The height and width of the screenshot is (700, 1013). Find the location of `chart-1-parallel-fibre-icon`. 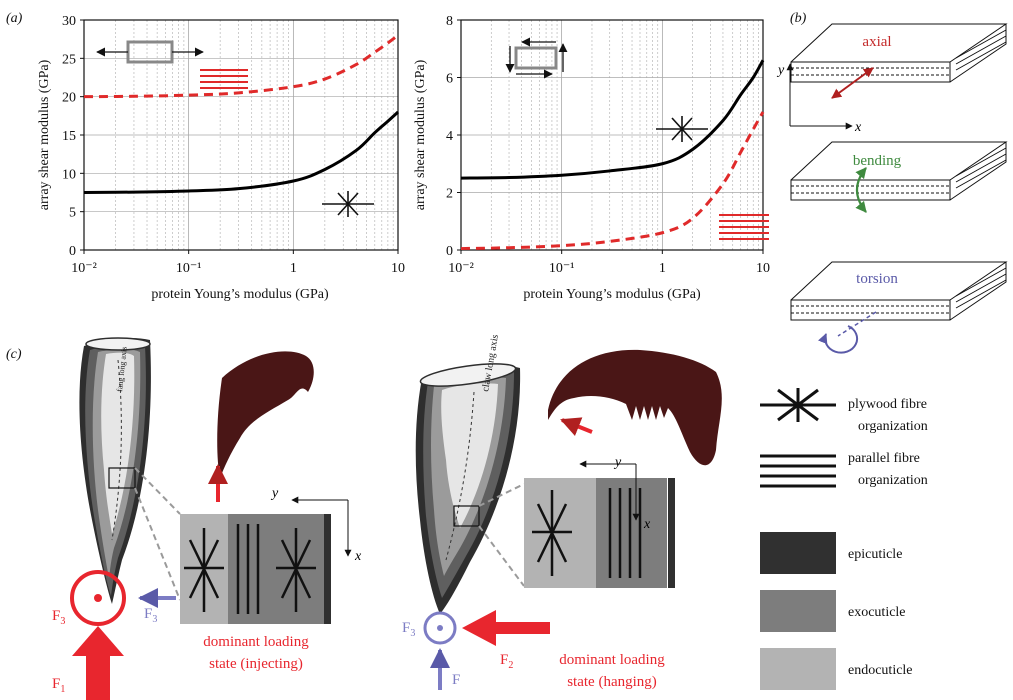

chart-1-parallel-fibre-icon is located at coordinates (224, 79).